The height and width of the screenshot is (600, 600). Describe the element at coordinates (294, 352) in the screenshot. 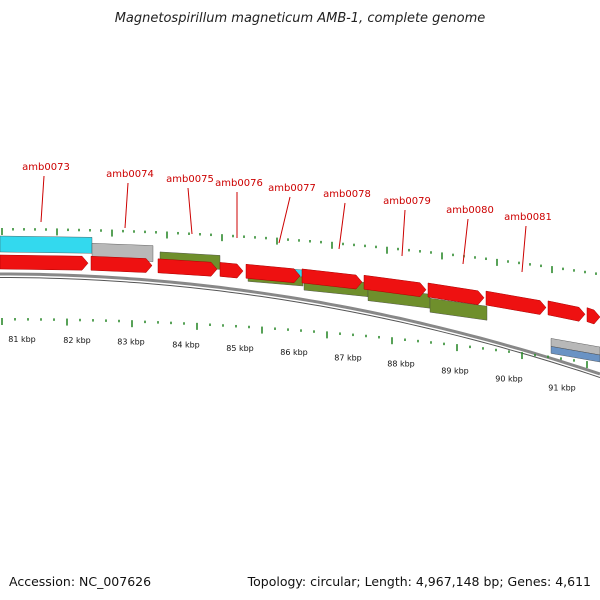

I see `kbp-label: 86 kbp` at that location.